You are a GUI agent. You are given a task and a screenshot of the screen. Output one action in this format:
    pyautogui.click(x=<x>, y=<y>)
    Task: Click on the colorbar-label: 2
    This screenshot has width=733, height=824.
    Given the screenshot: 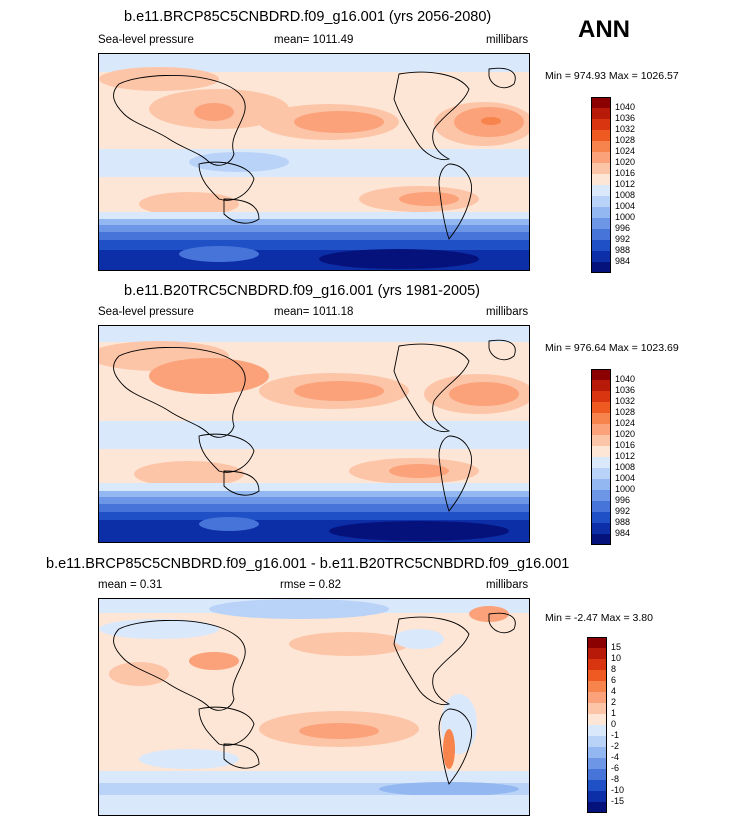 What is the action you would take?
    pyautogui.click(x=614, y=702)
    